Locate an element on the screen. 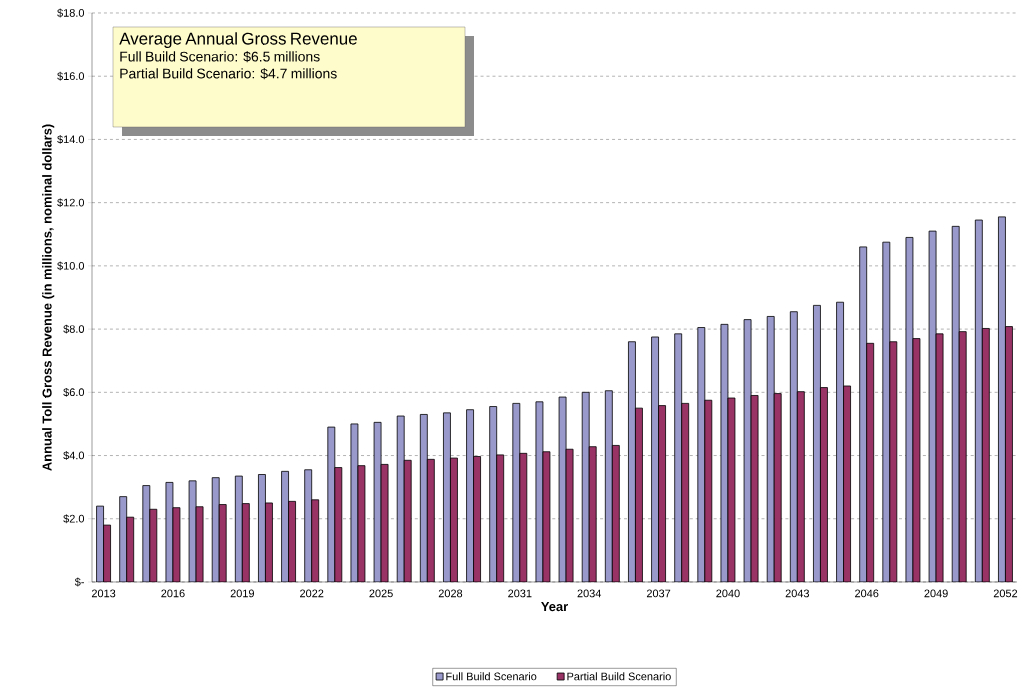 This screenshot has width=1024, height=692. x-tick-label: 2019 is located at coordinates (242, 593).